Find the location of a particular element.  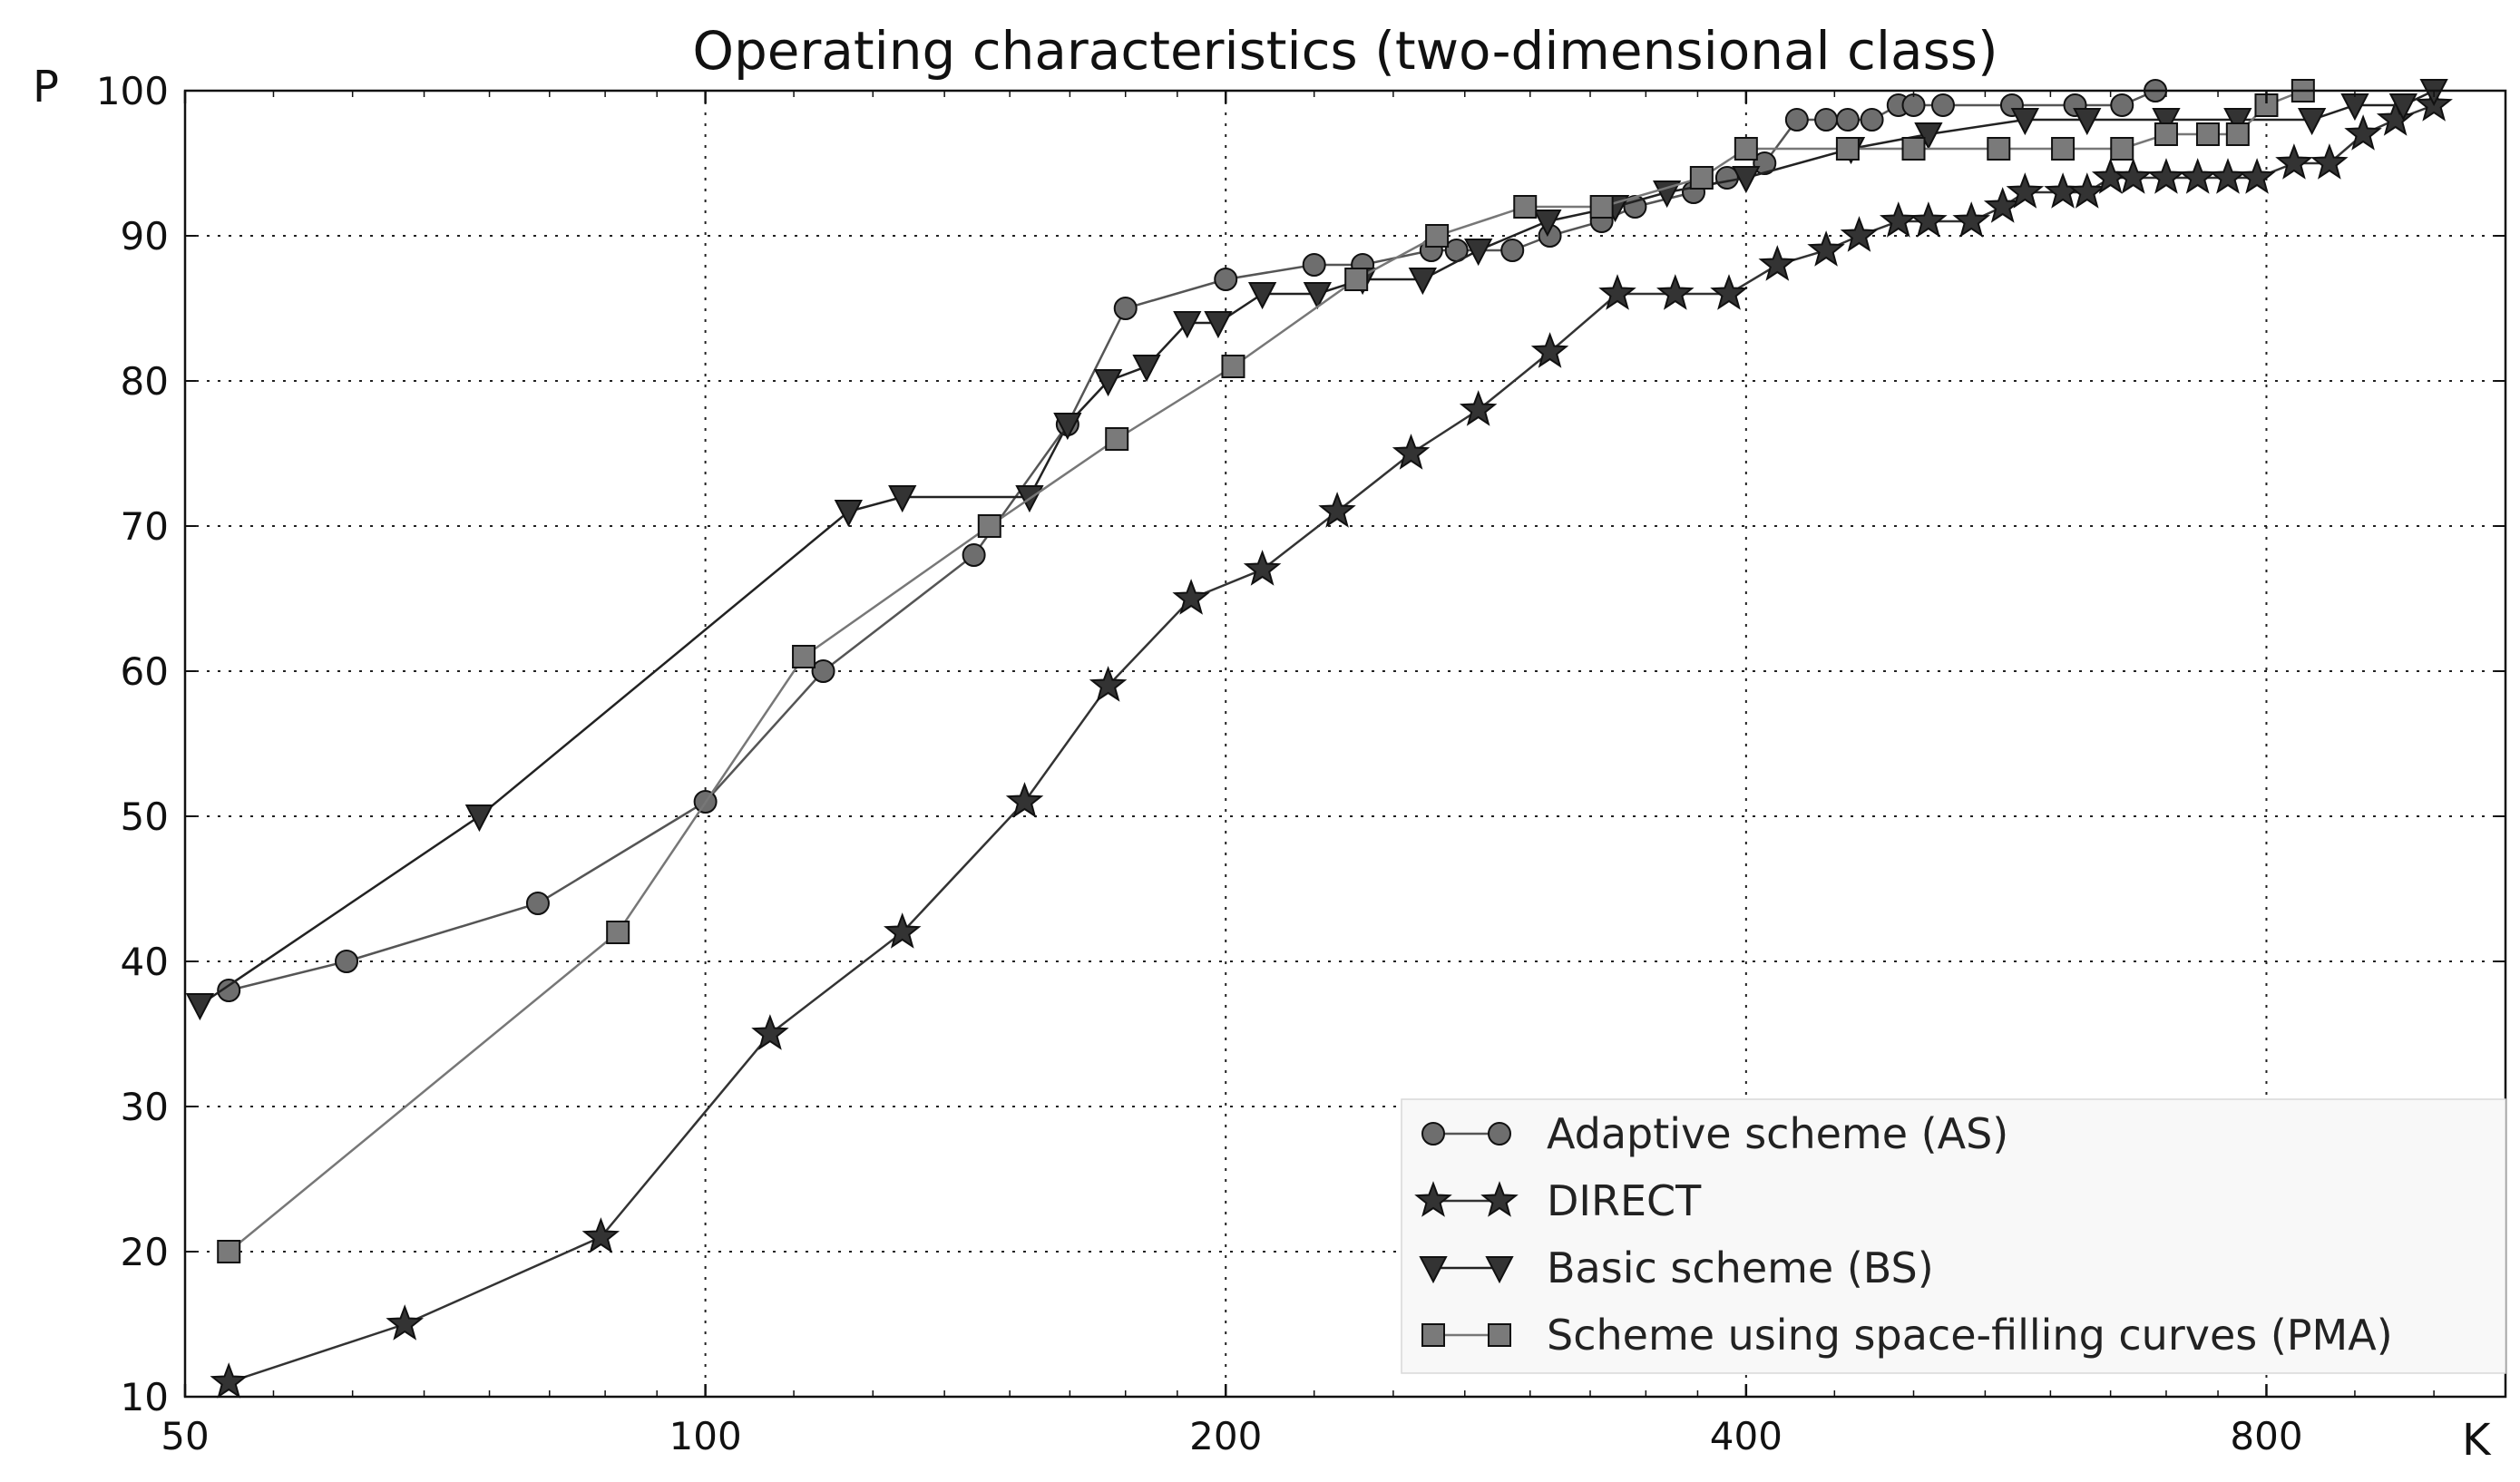

tick-label-y: 90 is located at coordinates (145, 236).